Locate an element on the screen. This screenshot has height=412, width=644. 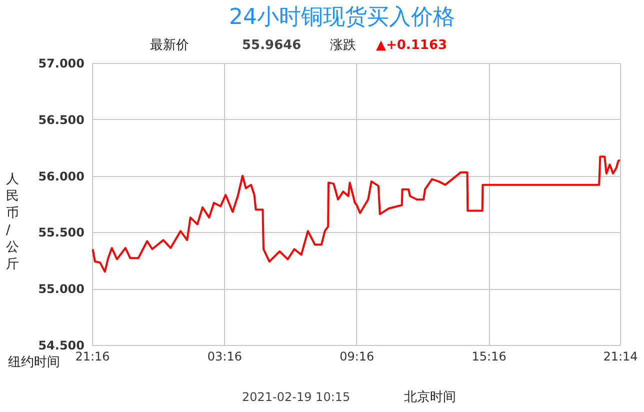
y-tick-label: 57.000 is located at coordinates (61, 63).